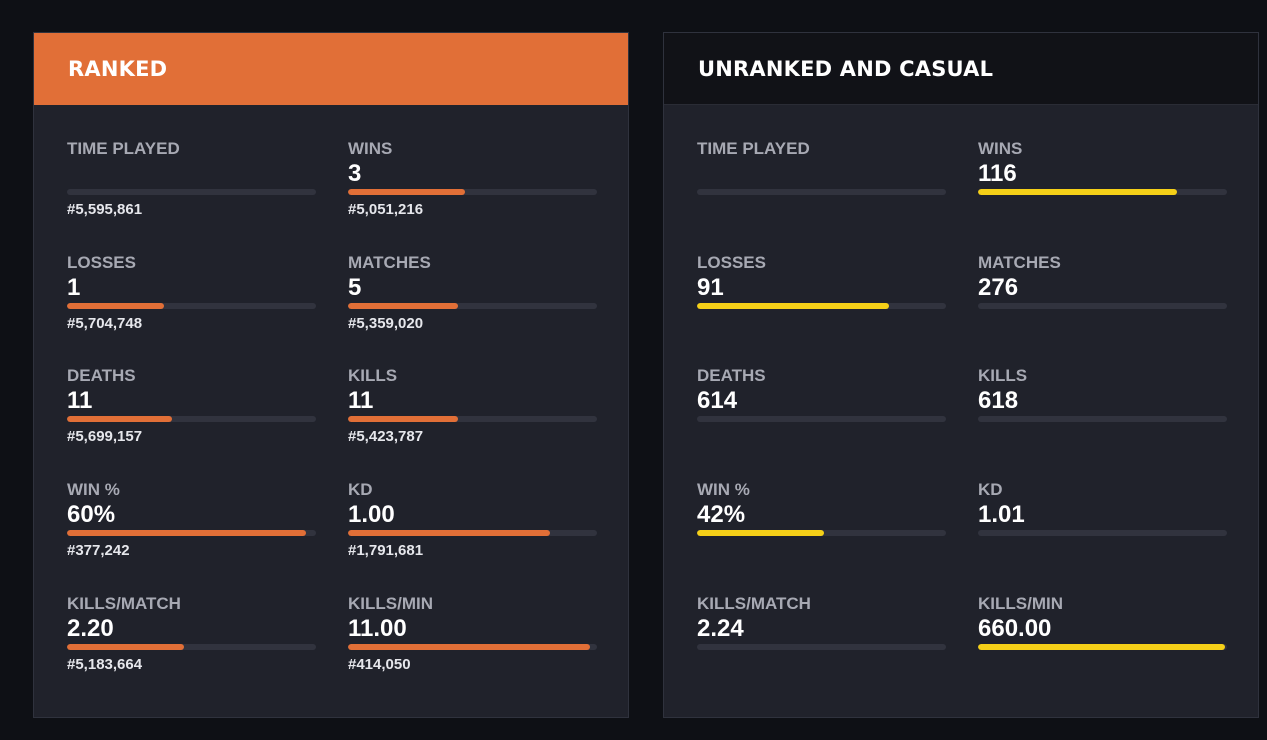 The width and height of the screenshot is (1267, 740). Describe the element at coordinates (997, 173) in the screenshot. I see `stat-value: 116` at that location.